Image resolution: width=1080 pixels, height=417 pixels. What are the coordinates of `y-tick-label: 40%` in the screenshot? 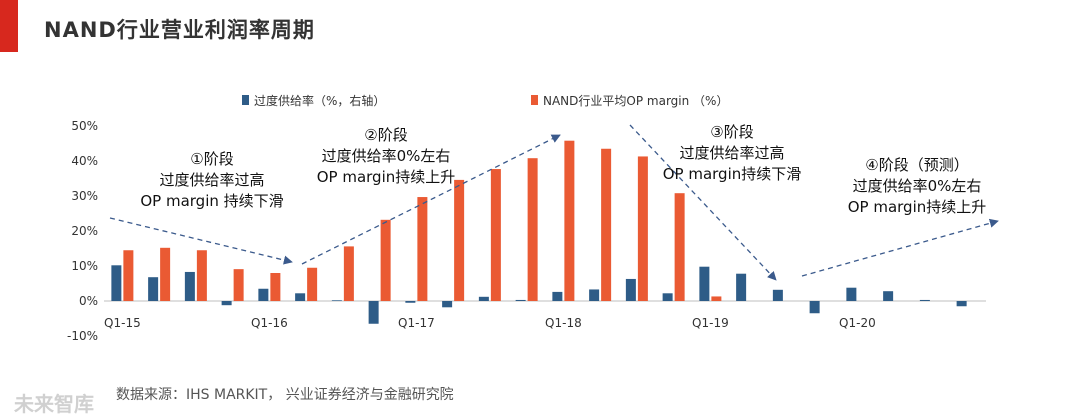 It's located at (84, 161).